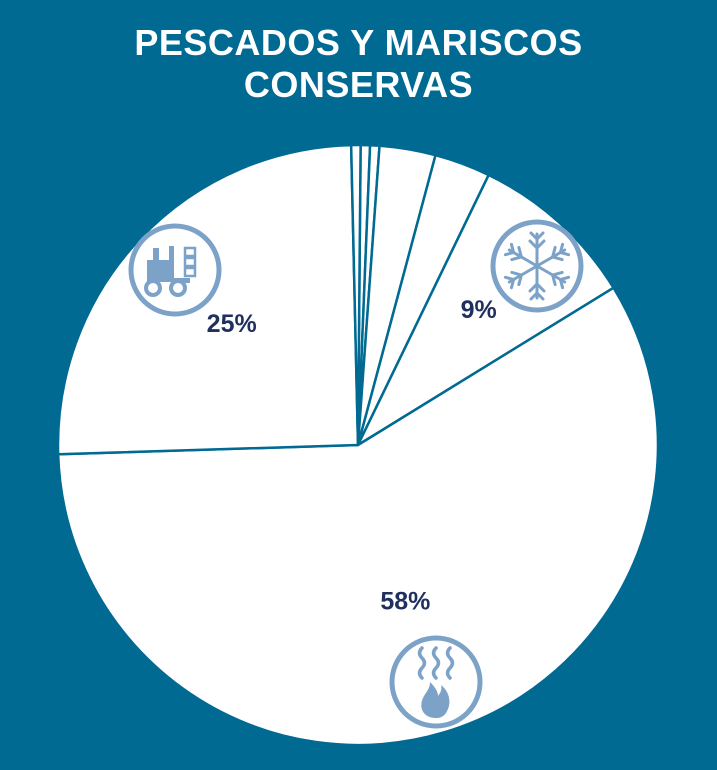  I want to click on forklift-icon, so click(175, 270).